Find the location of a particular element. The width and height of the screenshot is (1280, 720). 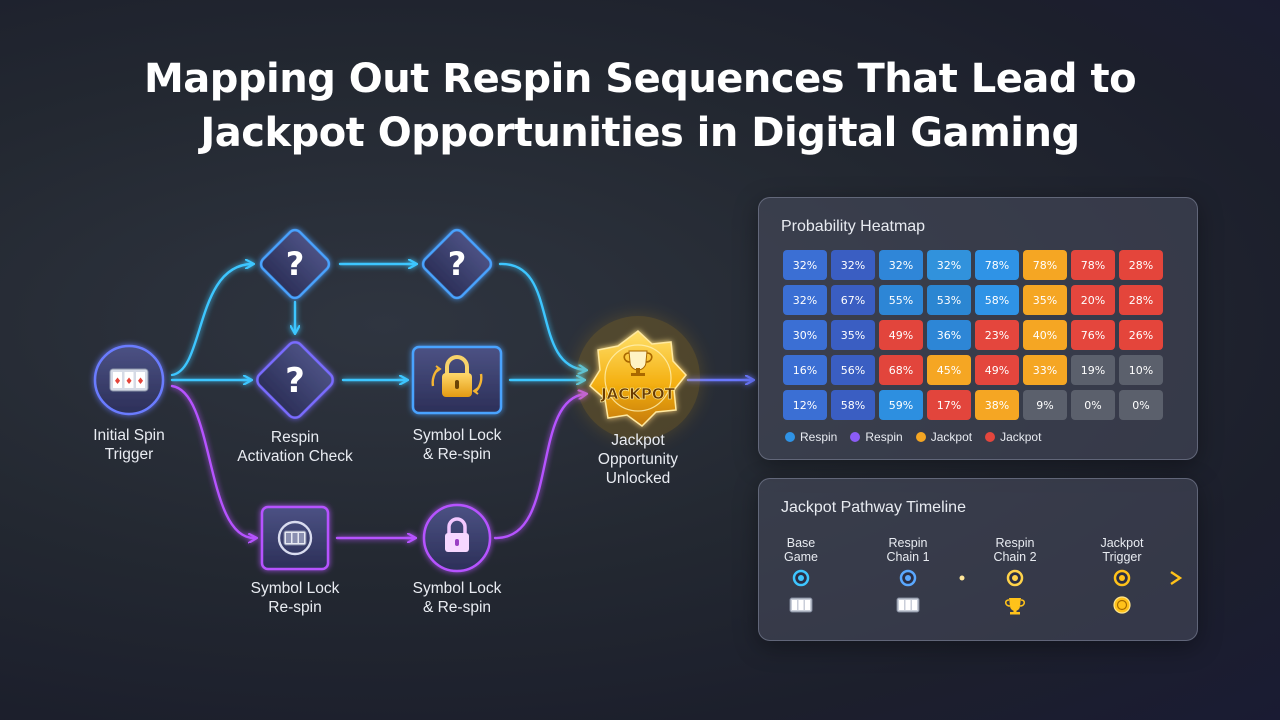

jackpot-badge-icon: JACKPOT is located at coordinates (638, 378).